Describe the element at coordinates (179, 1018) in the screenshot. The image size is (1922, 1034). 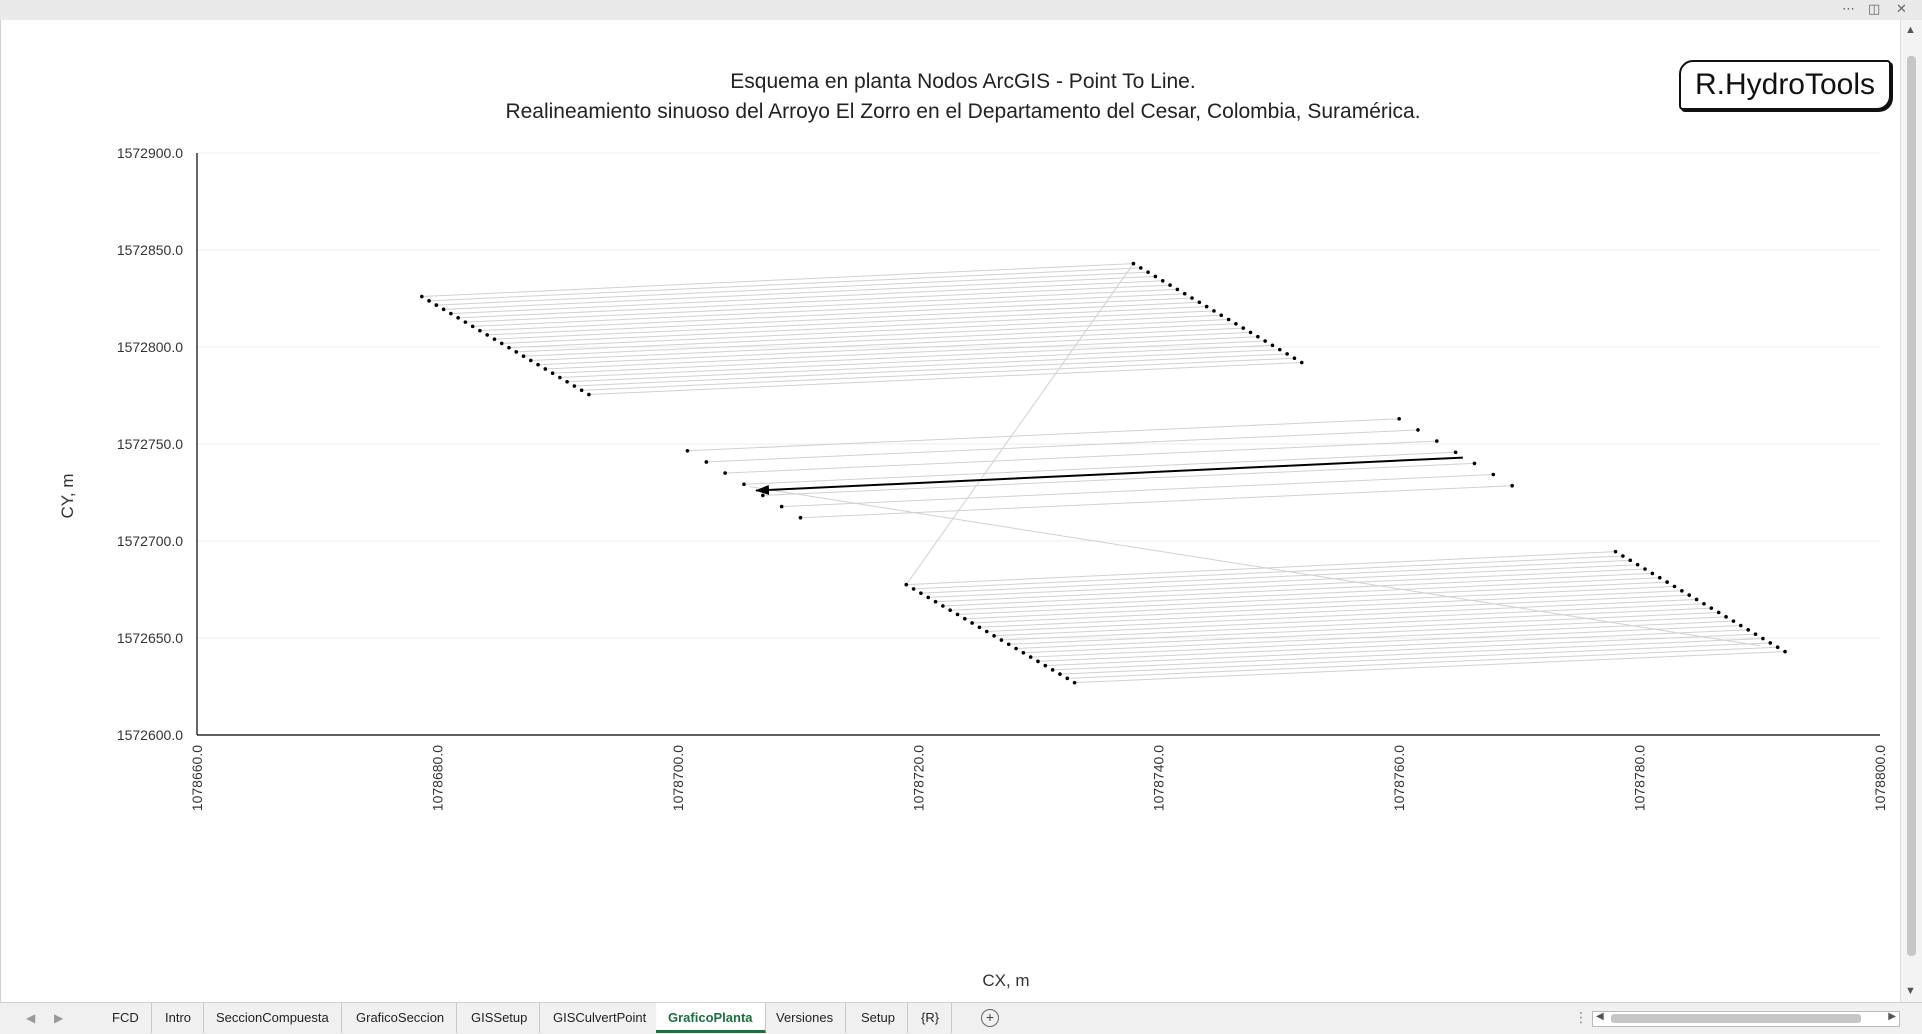
I see `tab-intro: Intro` at that location.